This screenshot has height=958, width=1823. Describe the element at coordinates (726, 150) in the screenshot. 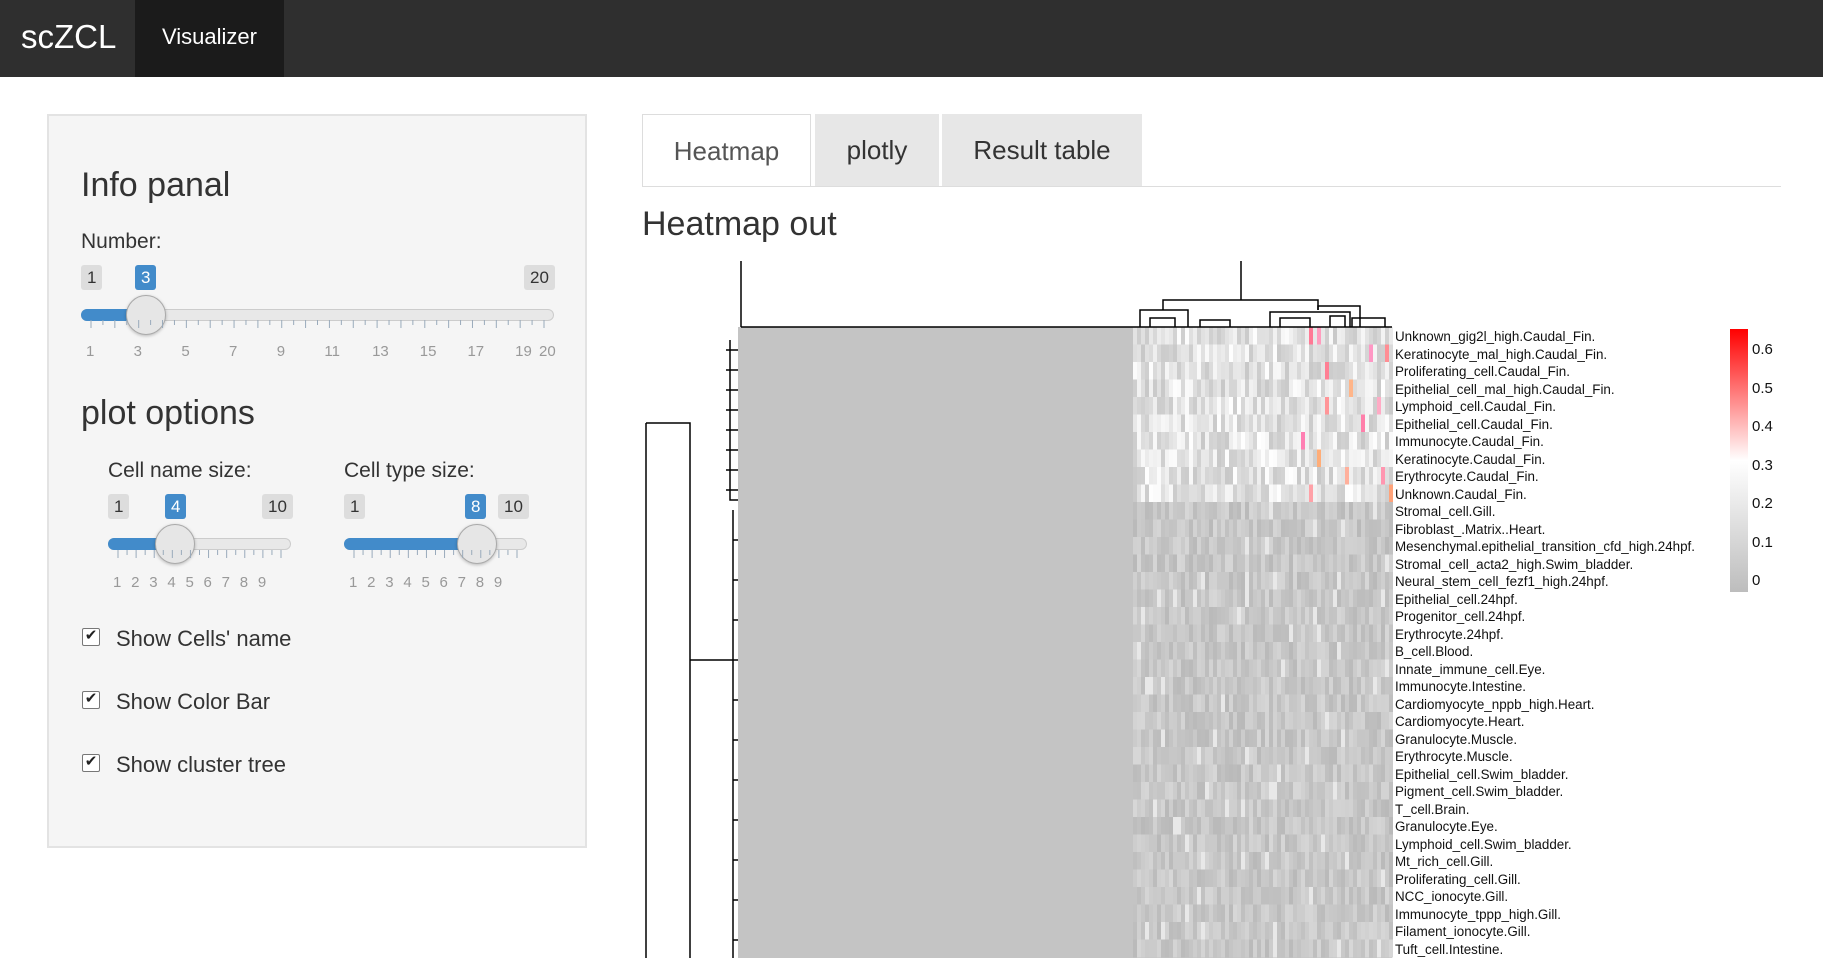

I see `tab-heatmap: Heatmap` at that location.